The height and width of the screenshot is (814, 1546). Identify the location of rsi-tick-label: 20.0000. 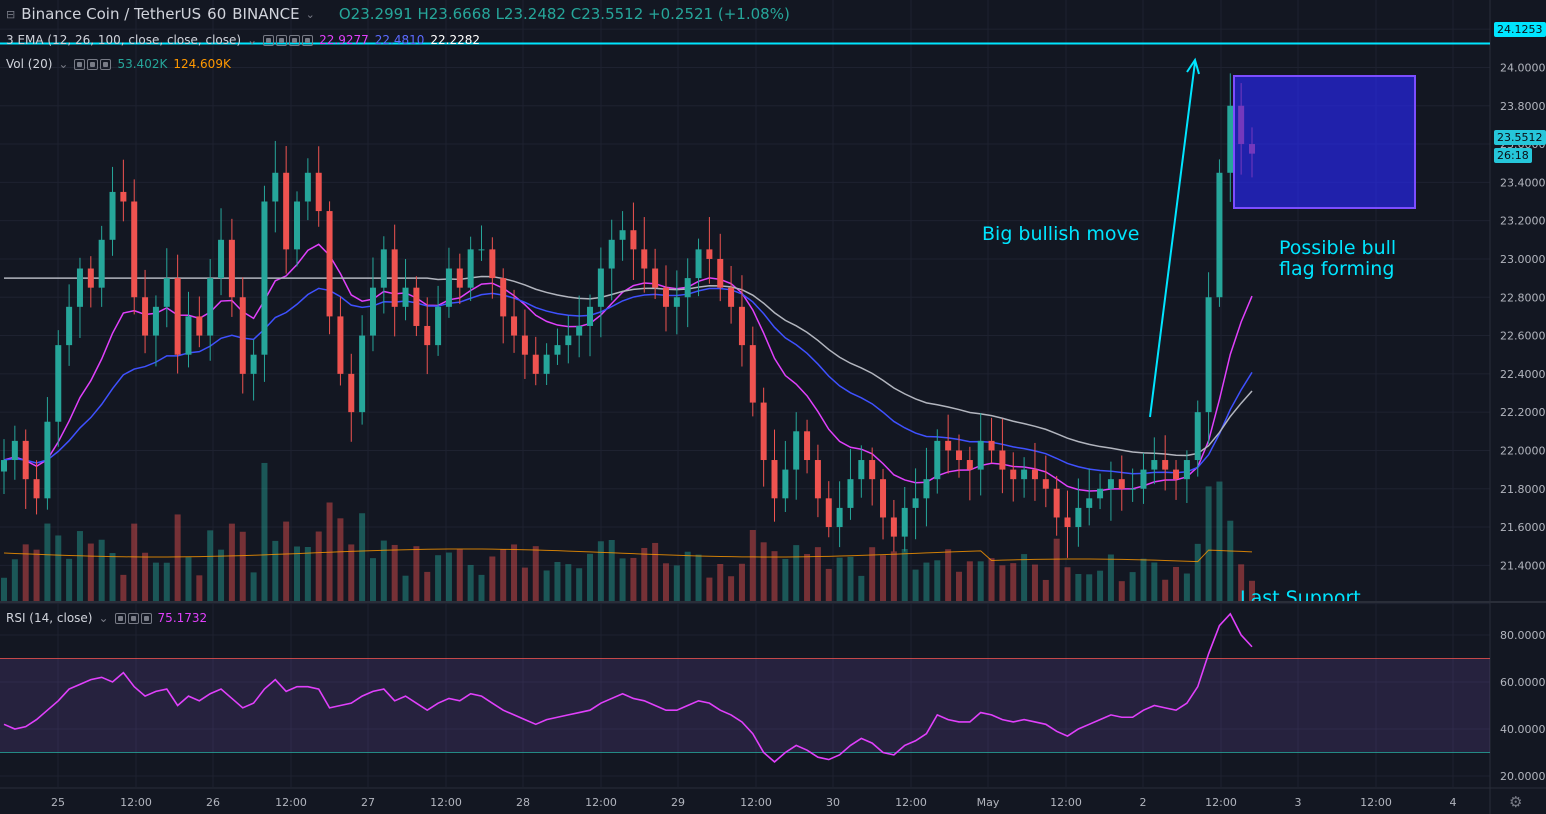
(1523, 776).